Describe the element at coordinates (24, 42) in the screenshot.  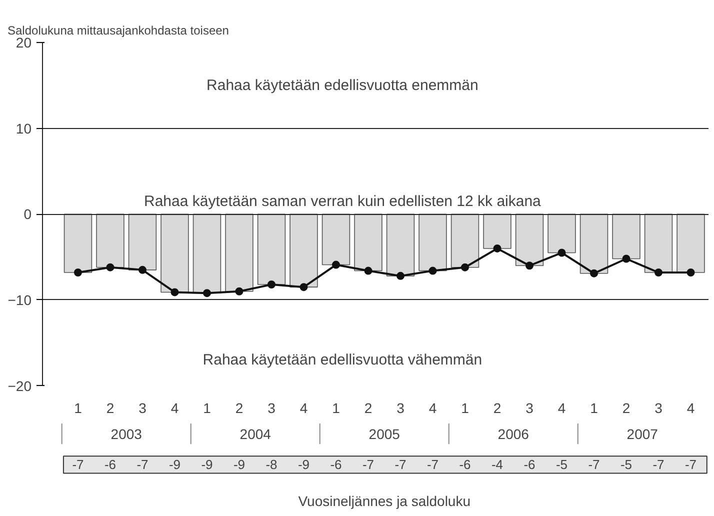
I see `y-tick-label: 20` at that location.